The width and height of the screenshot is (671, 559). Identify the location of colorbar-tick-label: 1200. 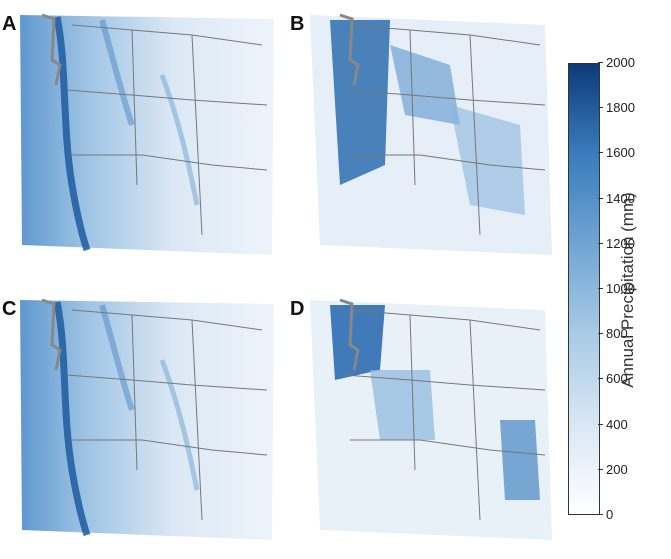
(616, 243).